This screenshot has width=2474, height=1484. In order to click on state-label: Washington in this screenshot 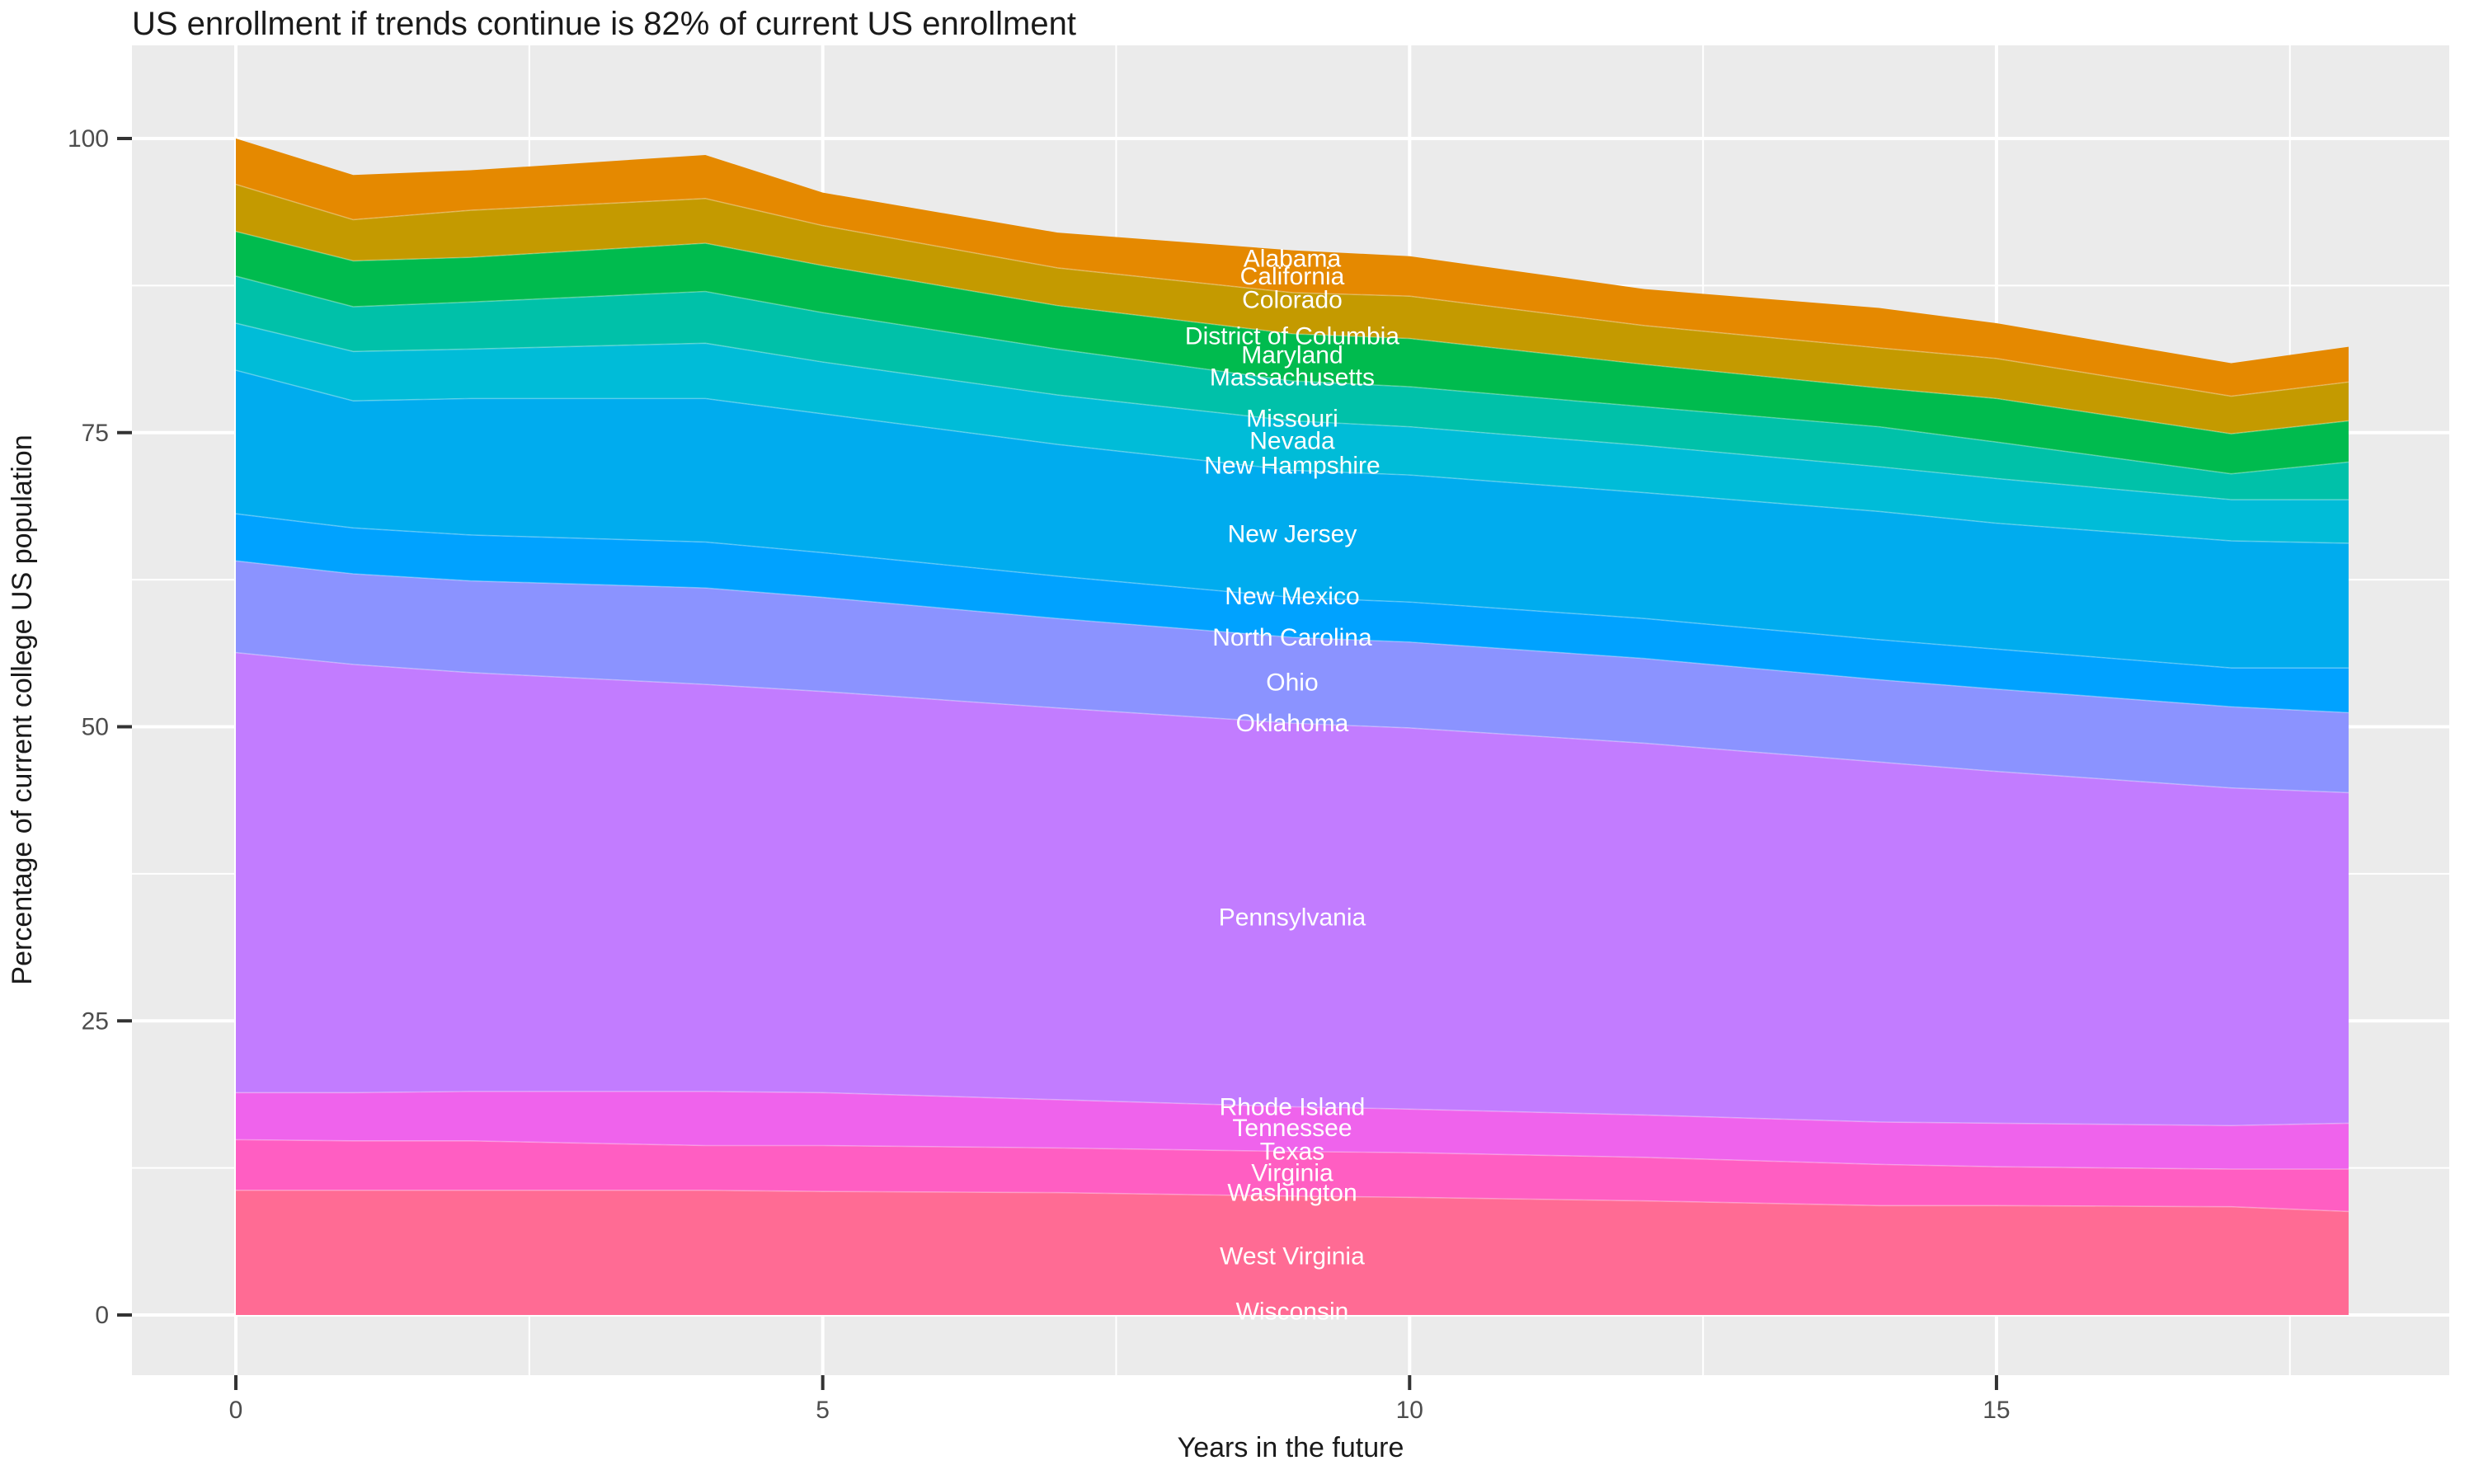, I will do `click(1292, 1193)`.